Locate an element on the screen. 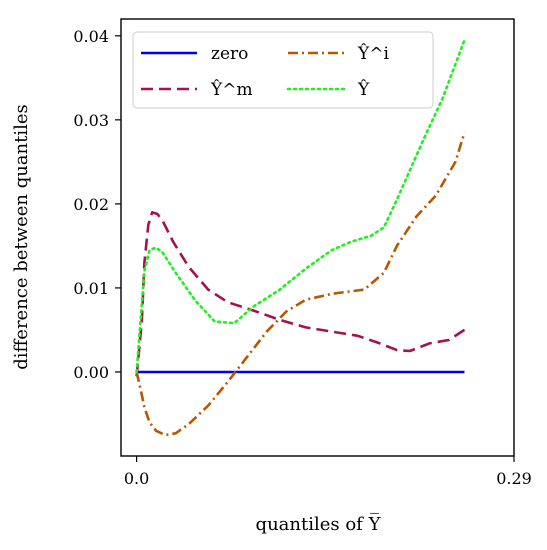 This screenshot has height=550, width=547. legend-label-3: Ŷ is located at coordinates (363, 89).